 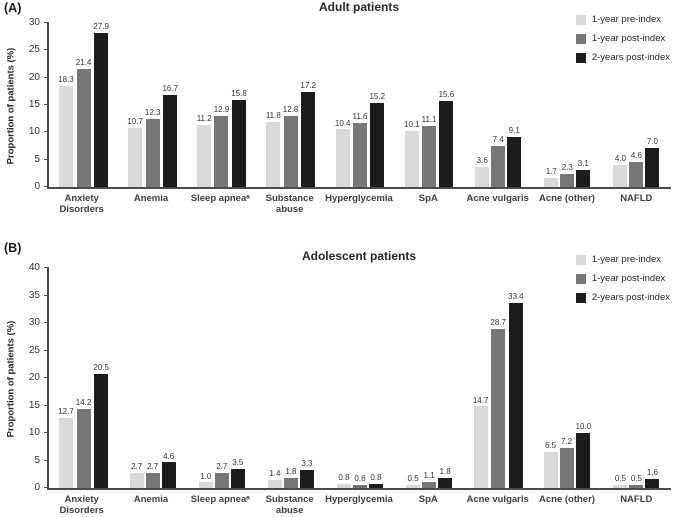 What do you see at coordinates (622, 19) in the screenshot?
I see `legend-item: 1-year pre-index` at bounding box center [622, 19].